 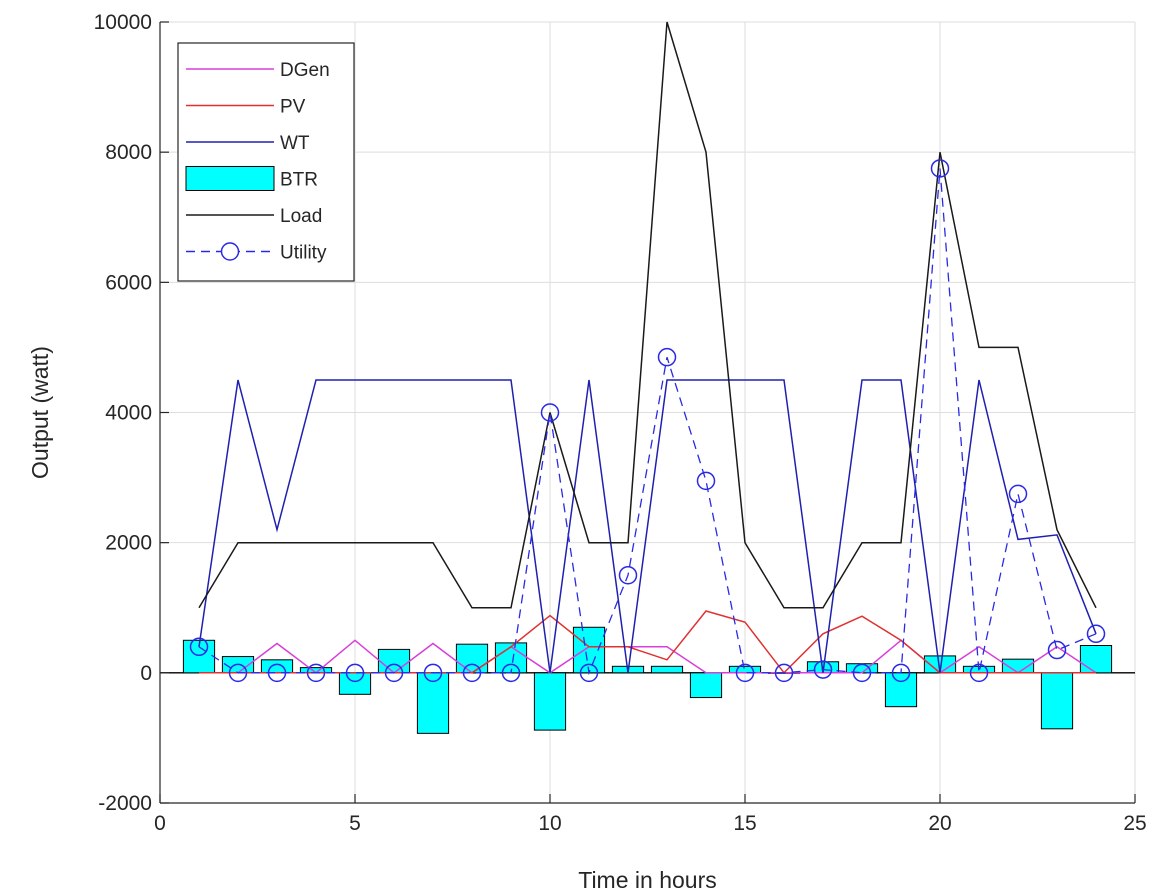 I want to click on x-tick-label-1: 5, so click(x=355, y=823).